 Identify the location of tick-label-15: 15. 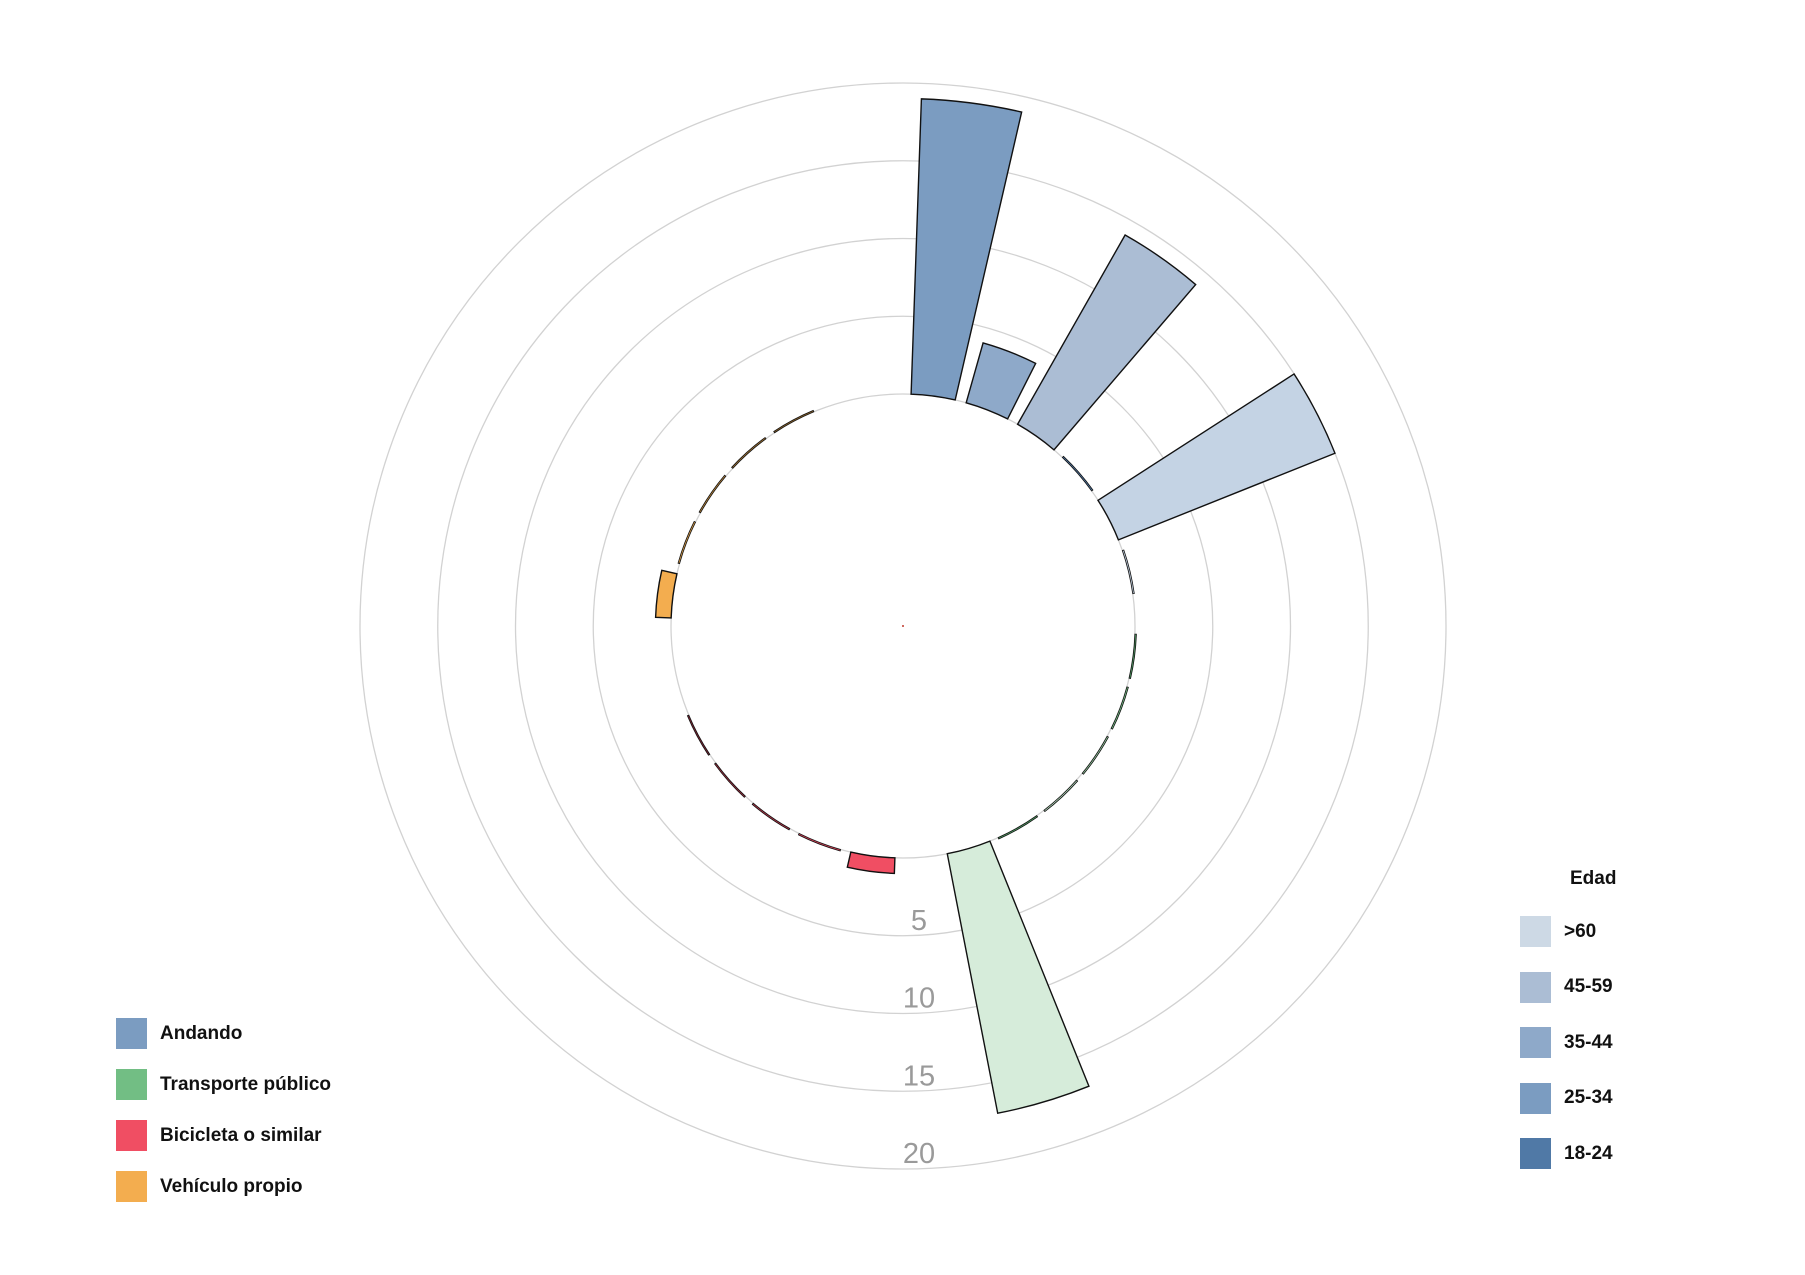
(919, 1076).